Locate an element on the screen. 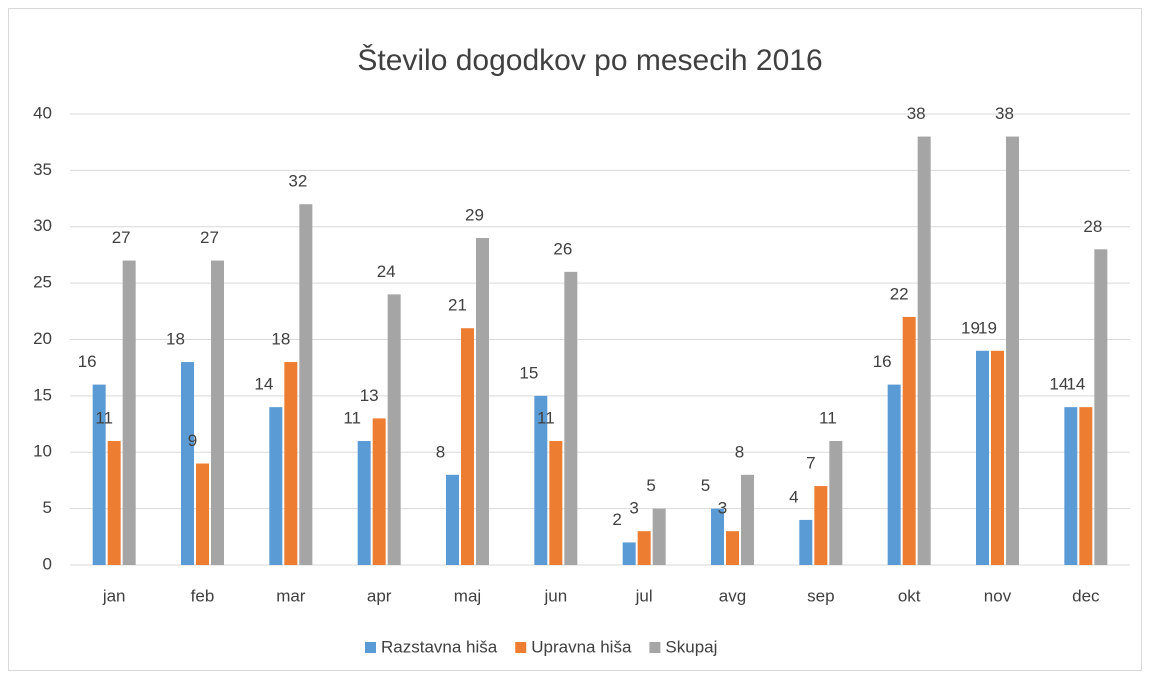  data-label: 7 is located at coordinates (810, 463).